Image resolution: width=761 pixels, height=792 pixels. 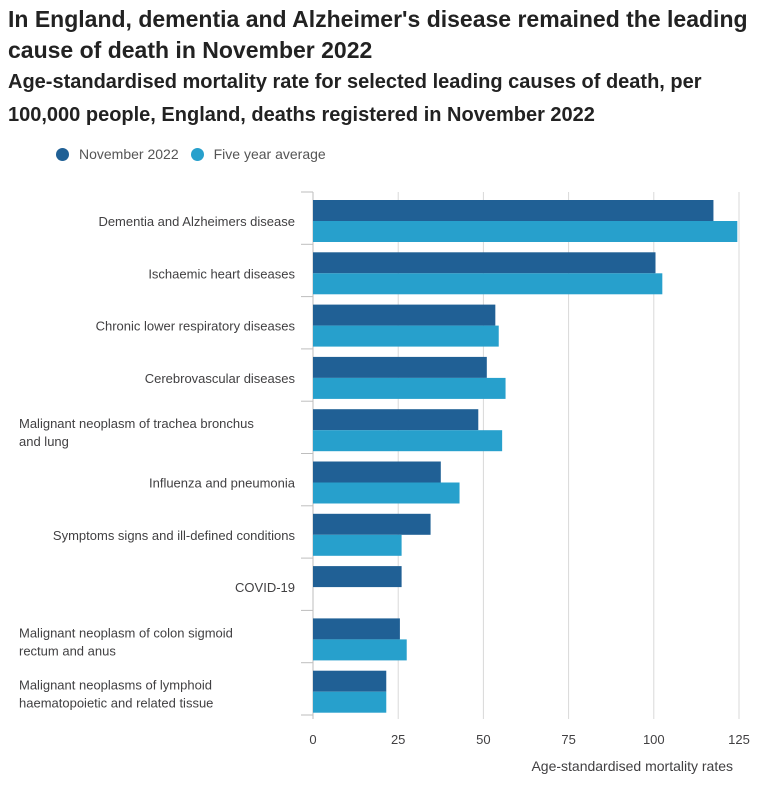 I want to click on category-label-covid-19: COVID-19, so click(x=265, y=587).